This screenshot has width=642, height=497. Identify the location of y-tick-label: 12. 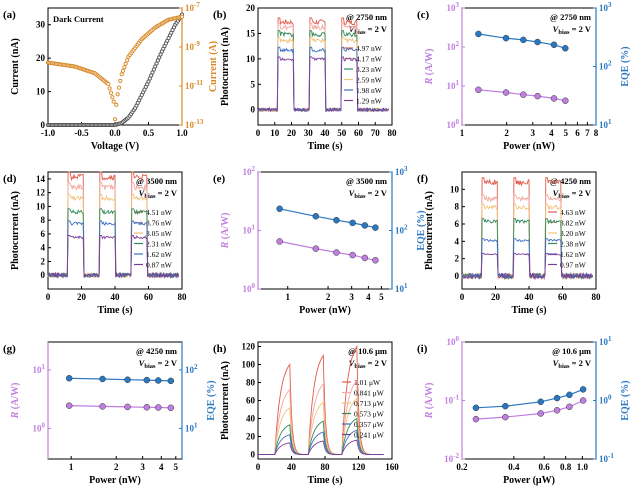
(41, 193).